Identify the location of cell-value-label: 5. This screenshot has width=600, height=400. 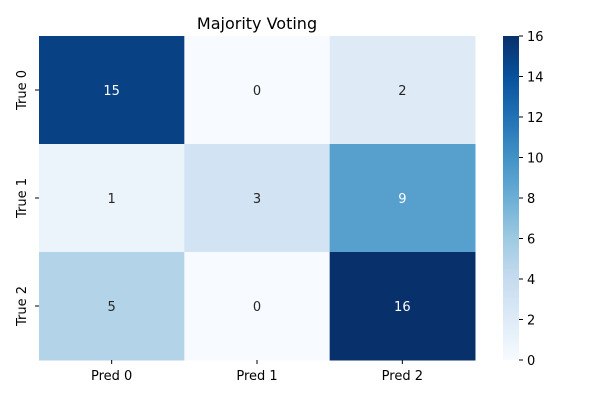
(112, 307).